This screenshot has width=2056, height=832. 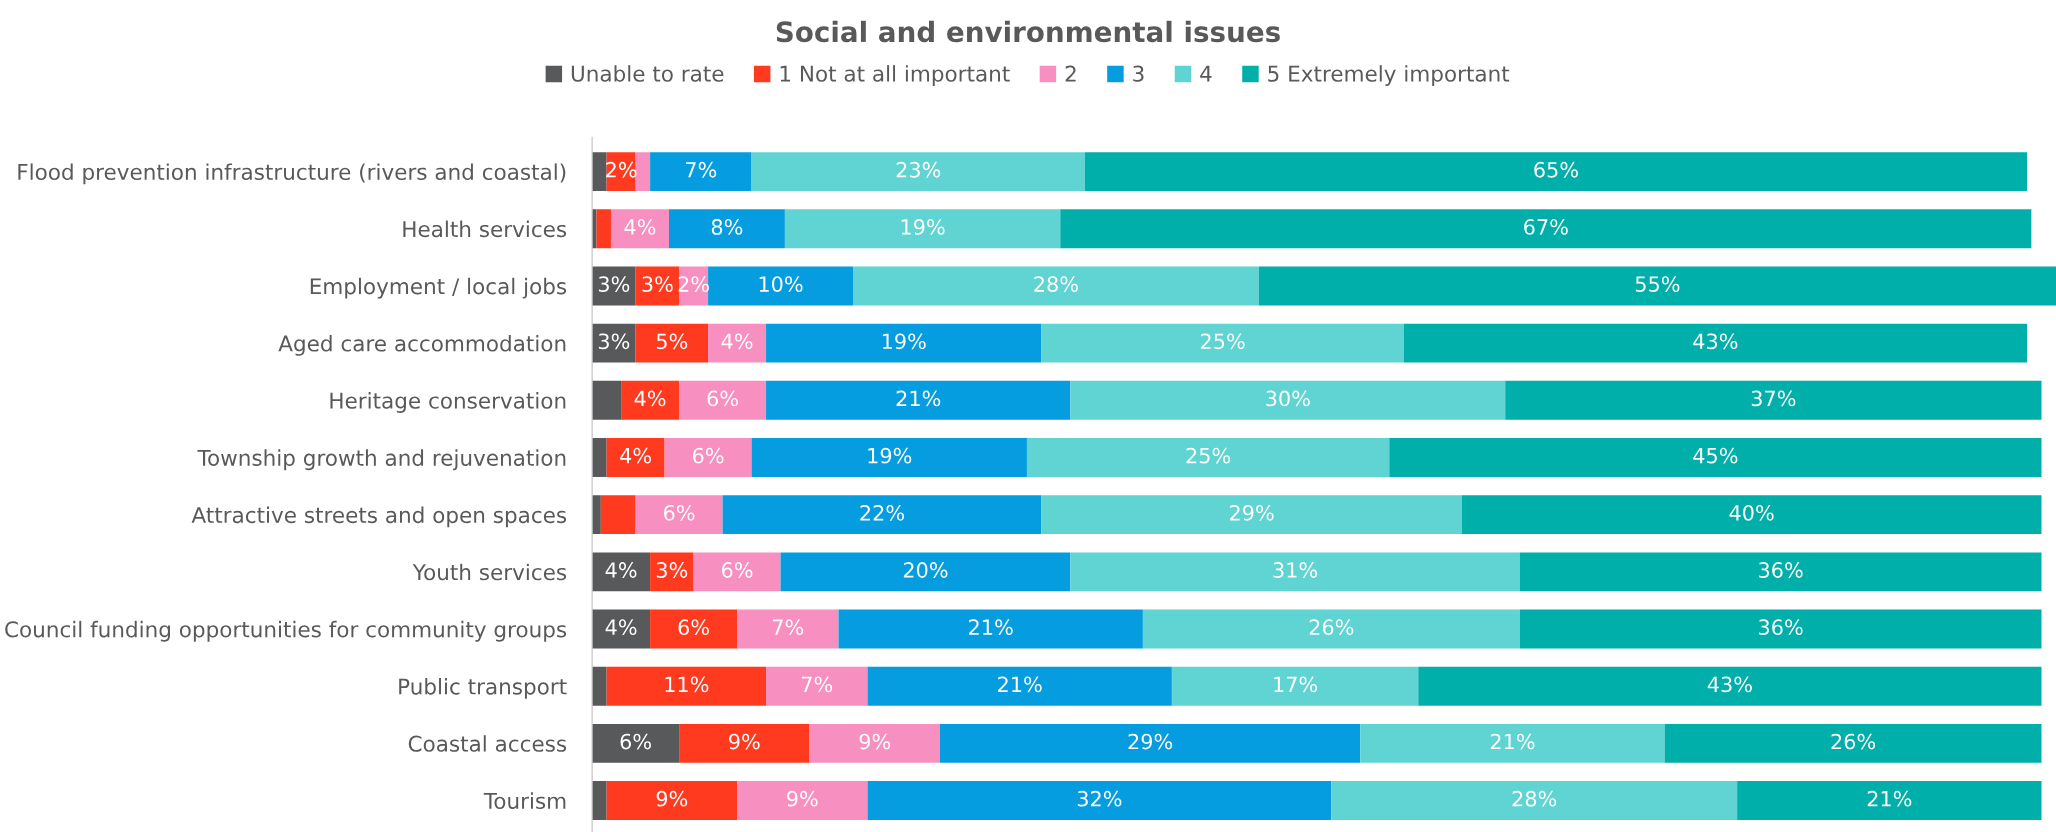 What do you see at coordinates (524, 801) in the screenshot?
I see `y-tick-label: Tourism` at bounding box center [524, 801].